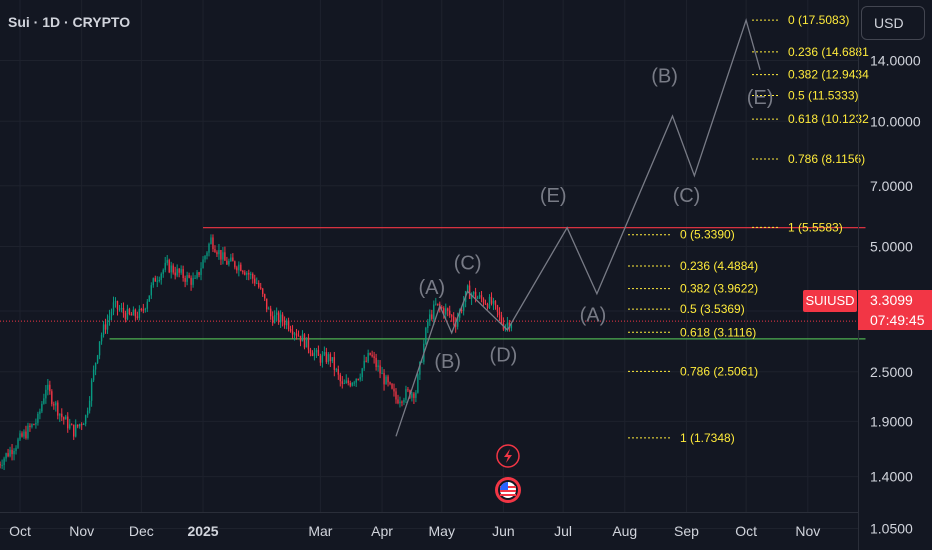 This screenshot has height=550, width=932. Describe the element at coordinates (503, 531) in the screenshot. I see `time-tick-label: Jun` at that location.